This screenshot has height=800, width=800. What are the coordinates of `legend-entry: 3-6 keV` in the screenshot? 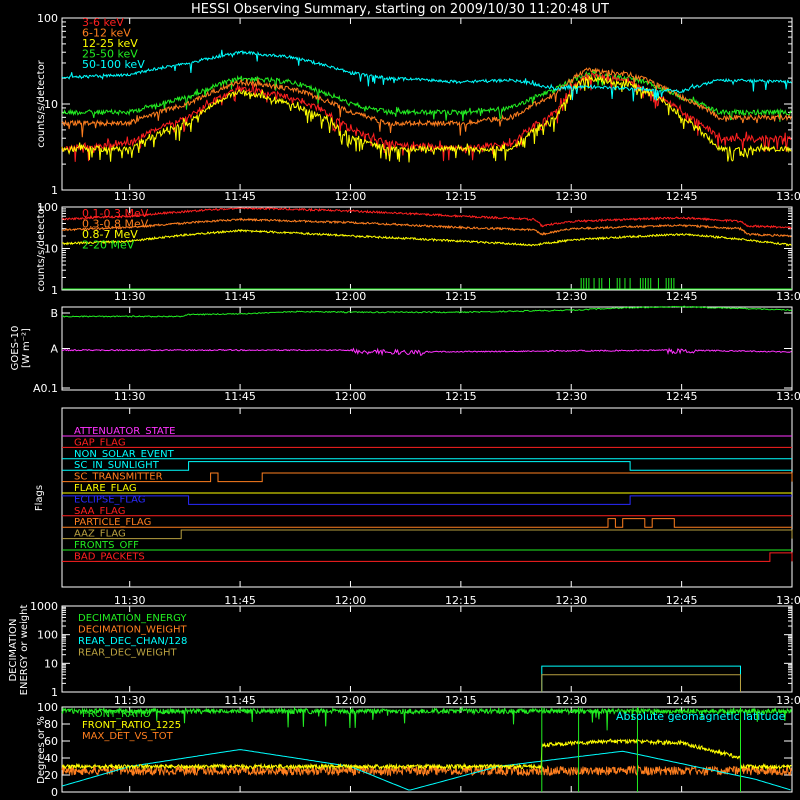 It's located at (103, 22).